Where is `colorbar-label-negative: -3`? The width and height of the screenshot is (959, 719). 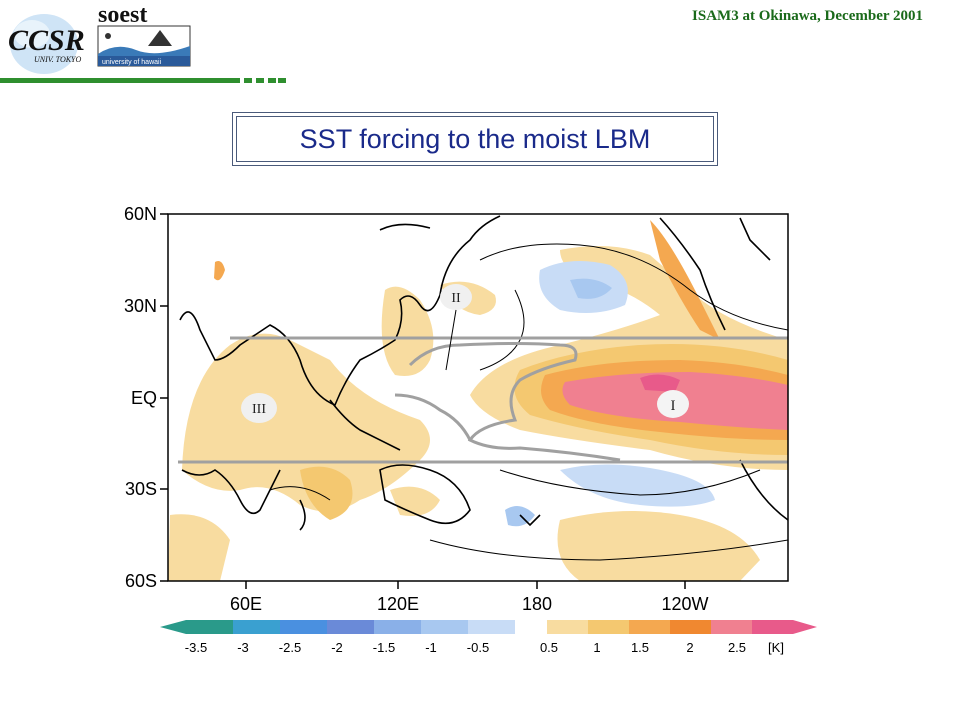
colorbar-label-negative: -3 is located at coordinates (243, 647).